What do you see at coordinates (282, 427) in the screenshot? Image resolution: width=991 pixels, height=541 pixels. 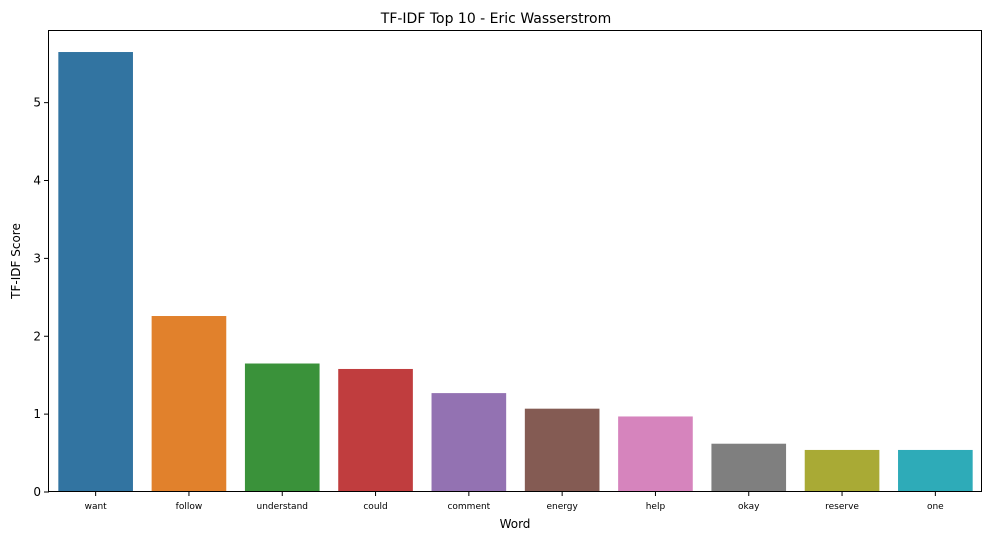 I see `bar-understand` at bounding box center [282, 427].